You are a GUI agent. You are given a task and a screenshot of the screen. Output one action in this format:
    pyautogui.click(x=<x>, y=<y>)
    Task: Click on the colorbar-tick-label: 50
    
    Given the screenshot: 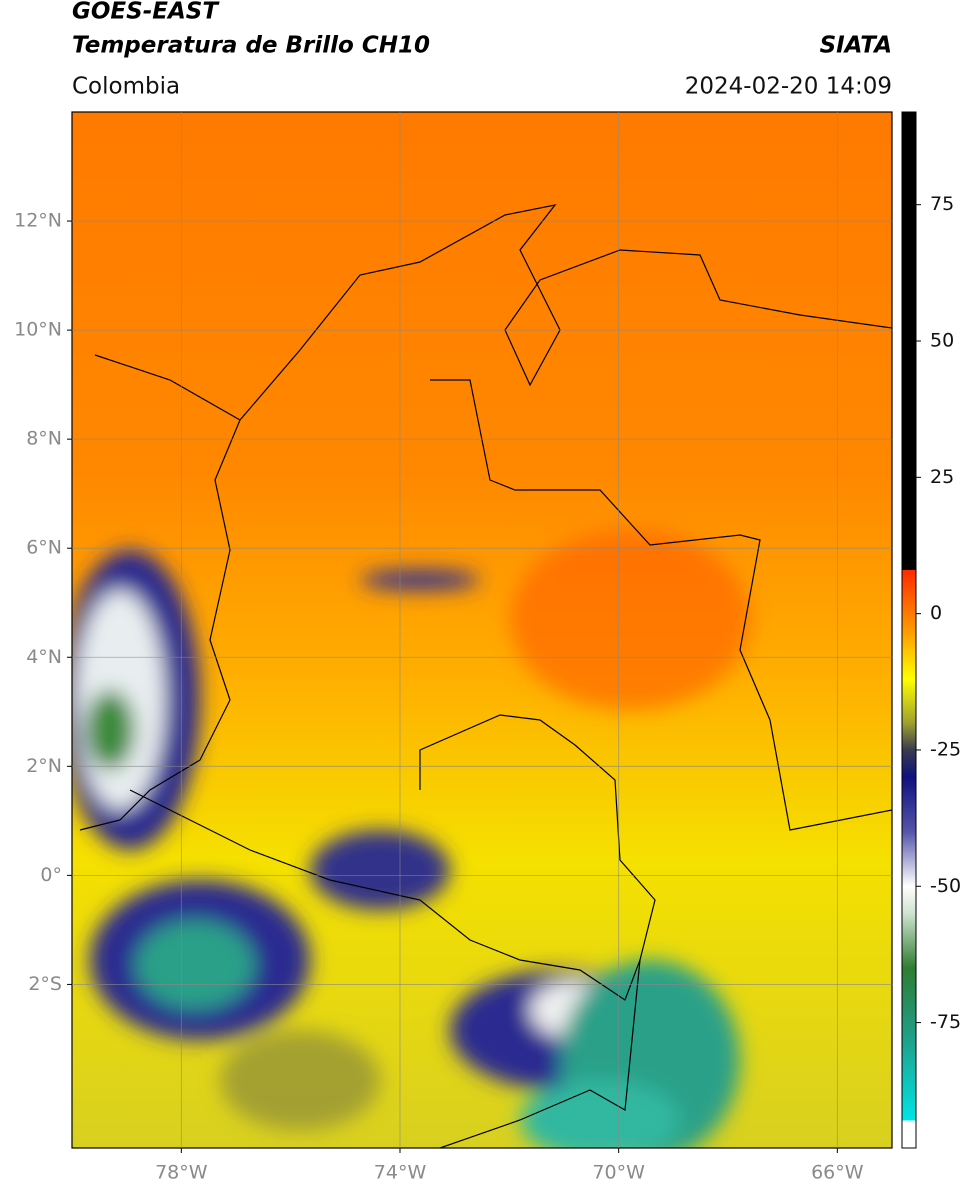 What is the action you would take?
    pyautogui.click(x=942, y=341)
    